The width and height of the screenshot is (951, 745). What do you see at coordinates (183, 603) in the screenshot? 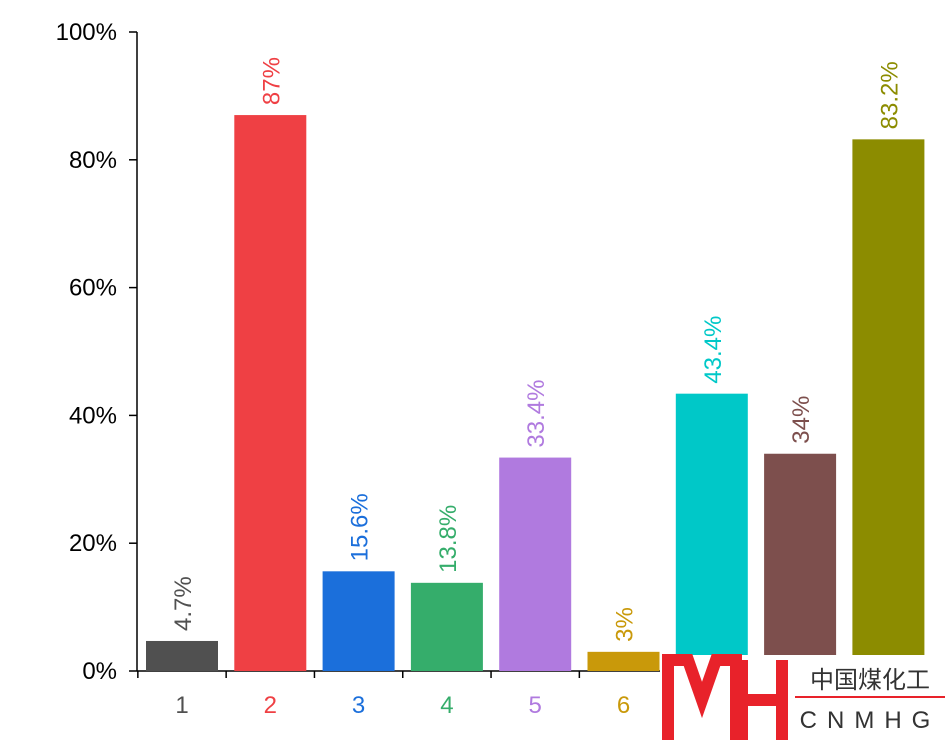
I see `value-label: 4.7%` at bounding box center [183, 603].